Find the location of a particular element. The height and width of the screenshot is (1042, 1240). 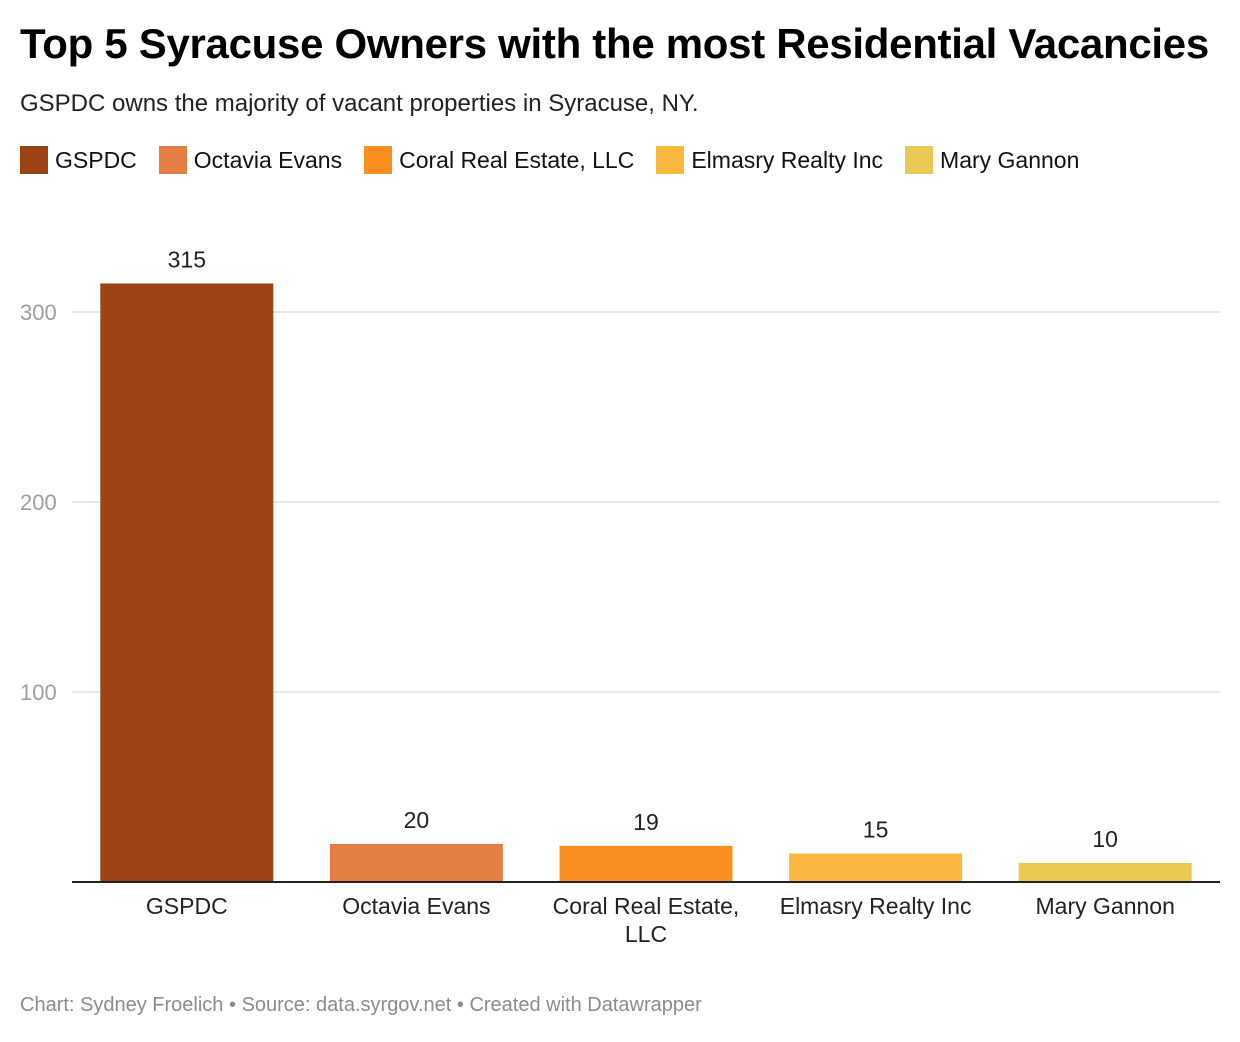

footer-created: Created with Datawrapper is located at coordinates (585, 1005).